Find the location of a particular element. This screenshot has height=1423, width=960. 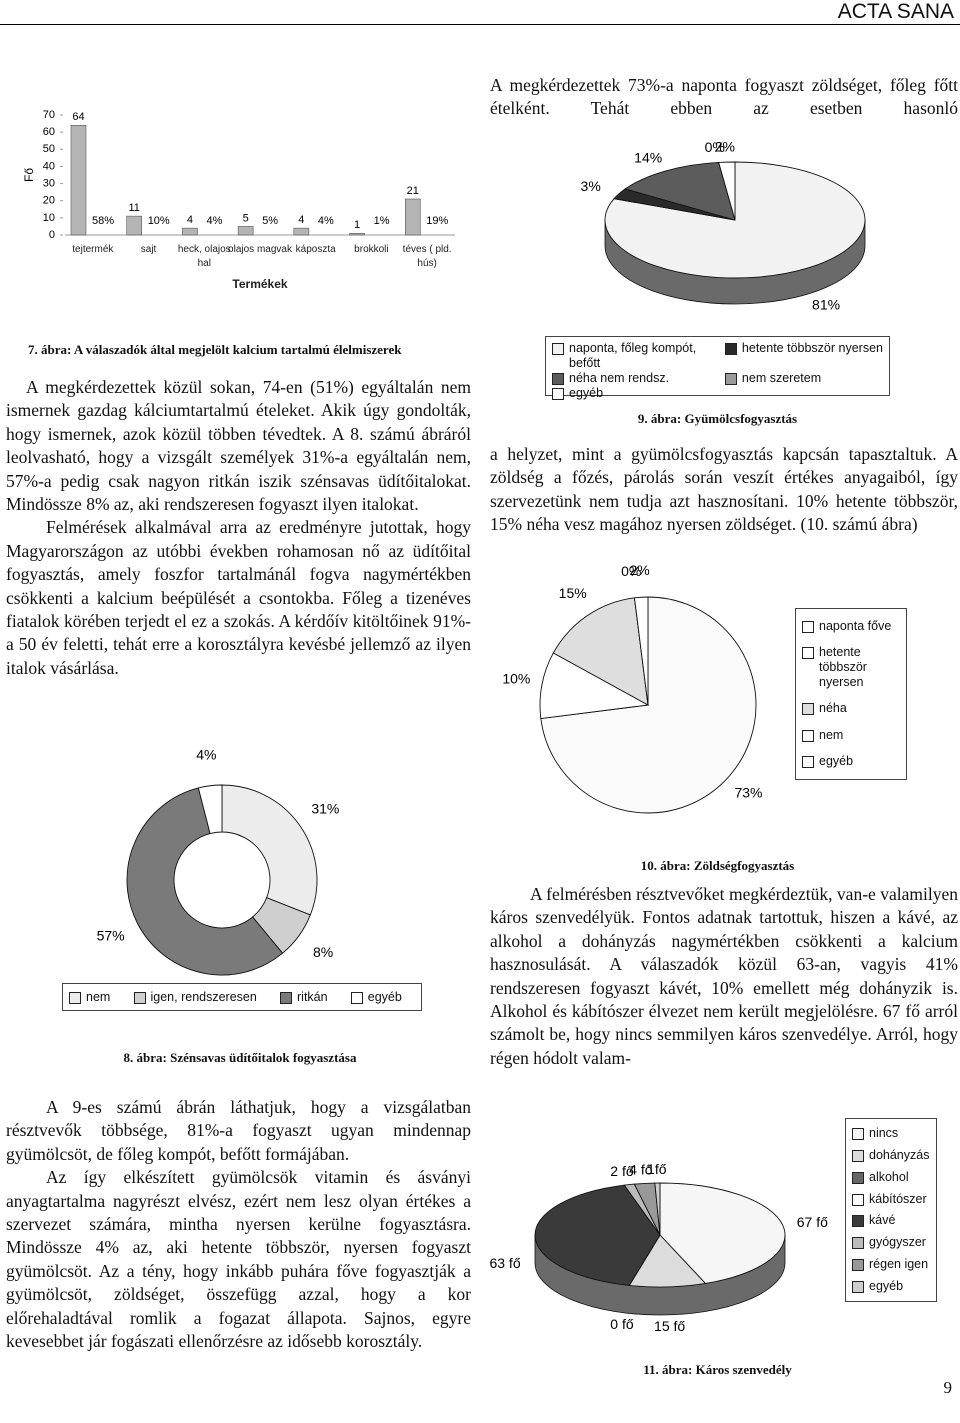

y-tick-label: 30 is located at coordinates (49, 183).